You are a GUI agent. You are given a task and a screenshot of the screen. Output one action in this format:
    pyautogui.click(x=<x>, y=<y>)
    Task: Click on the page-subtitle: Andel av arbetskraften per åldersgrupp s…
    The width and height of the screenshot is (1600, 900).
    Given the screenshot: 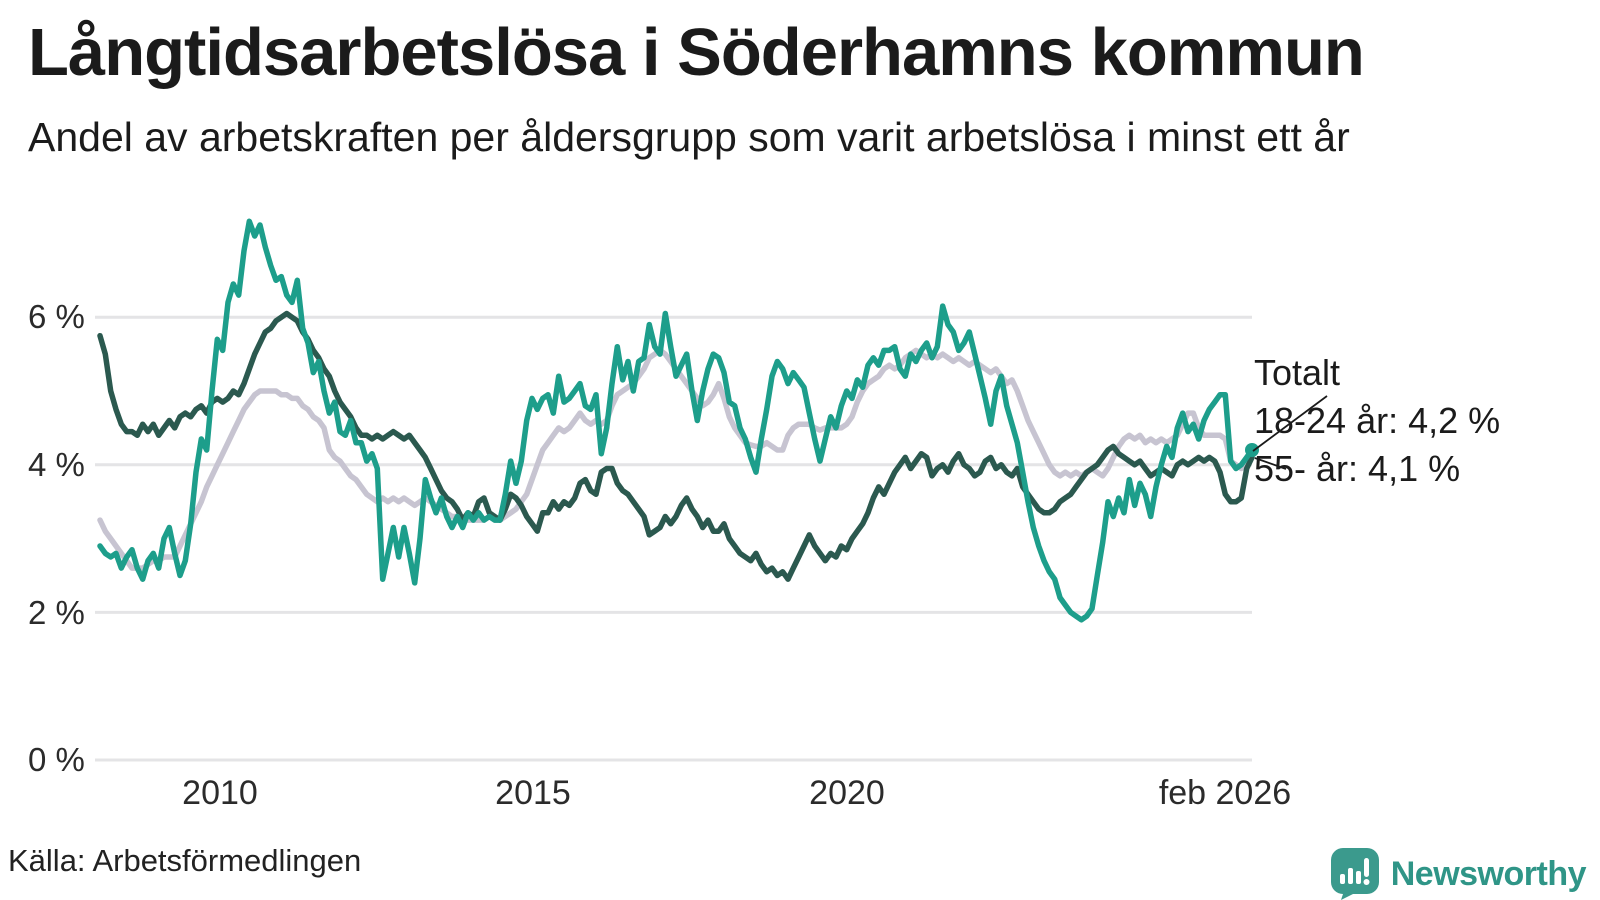 What is the action you would take?
    pyautogui.click(x=689, y=137)
    